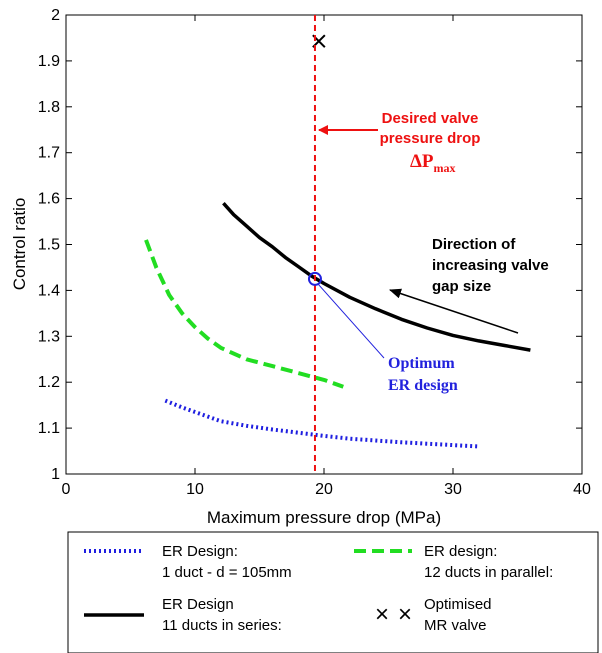  What do you see at coordinates (49, 153) in the screenshot?
I see `y-tick-label: 1.7` at bounding box center [49, 153].